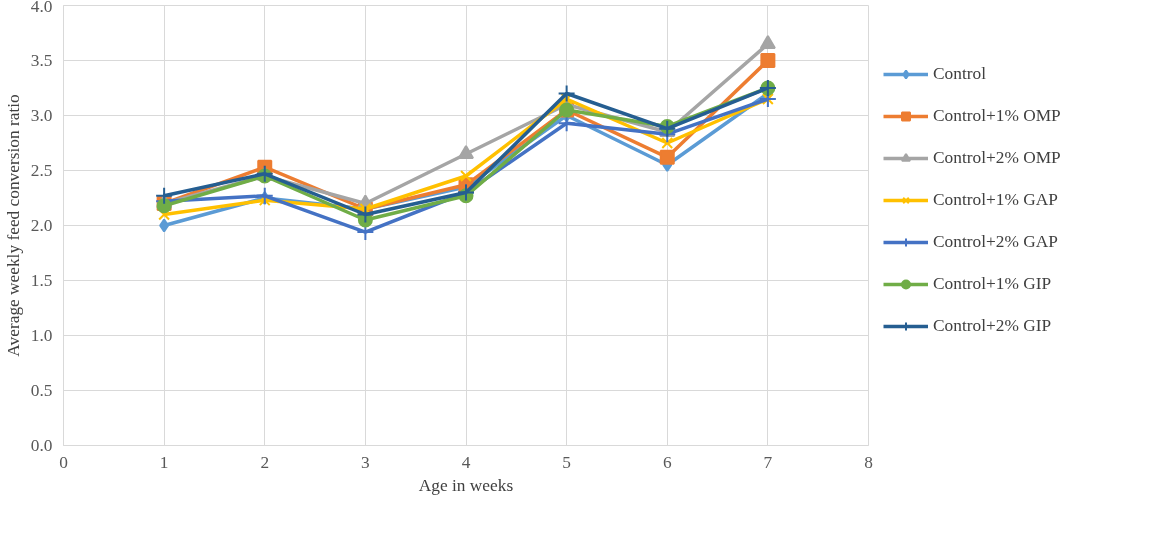 This screenshot has width=1170, height=551. I want to click on x-tick-label: 2, so click(265, 462).